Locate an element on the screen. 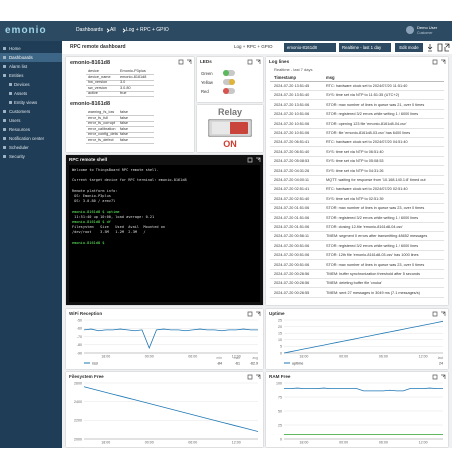 This screenshot has width=452, height=452. breadcrumb-dashboards: Dashboards is located at coordinates (89, 30).